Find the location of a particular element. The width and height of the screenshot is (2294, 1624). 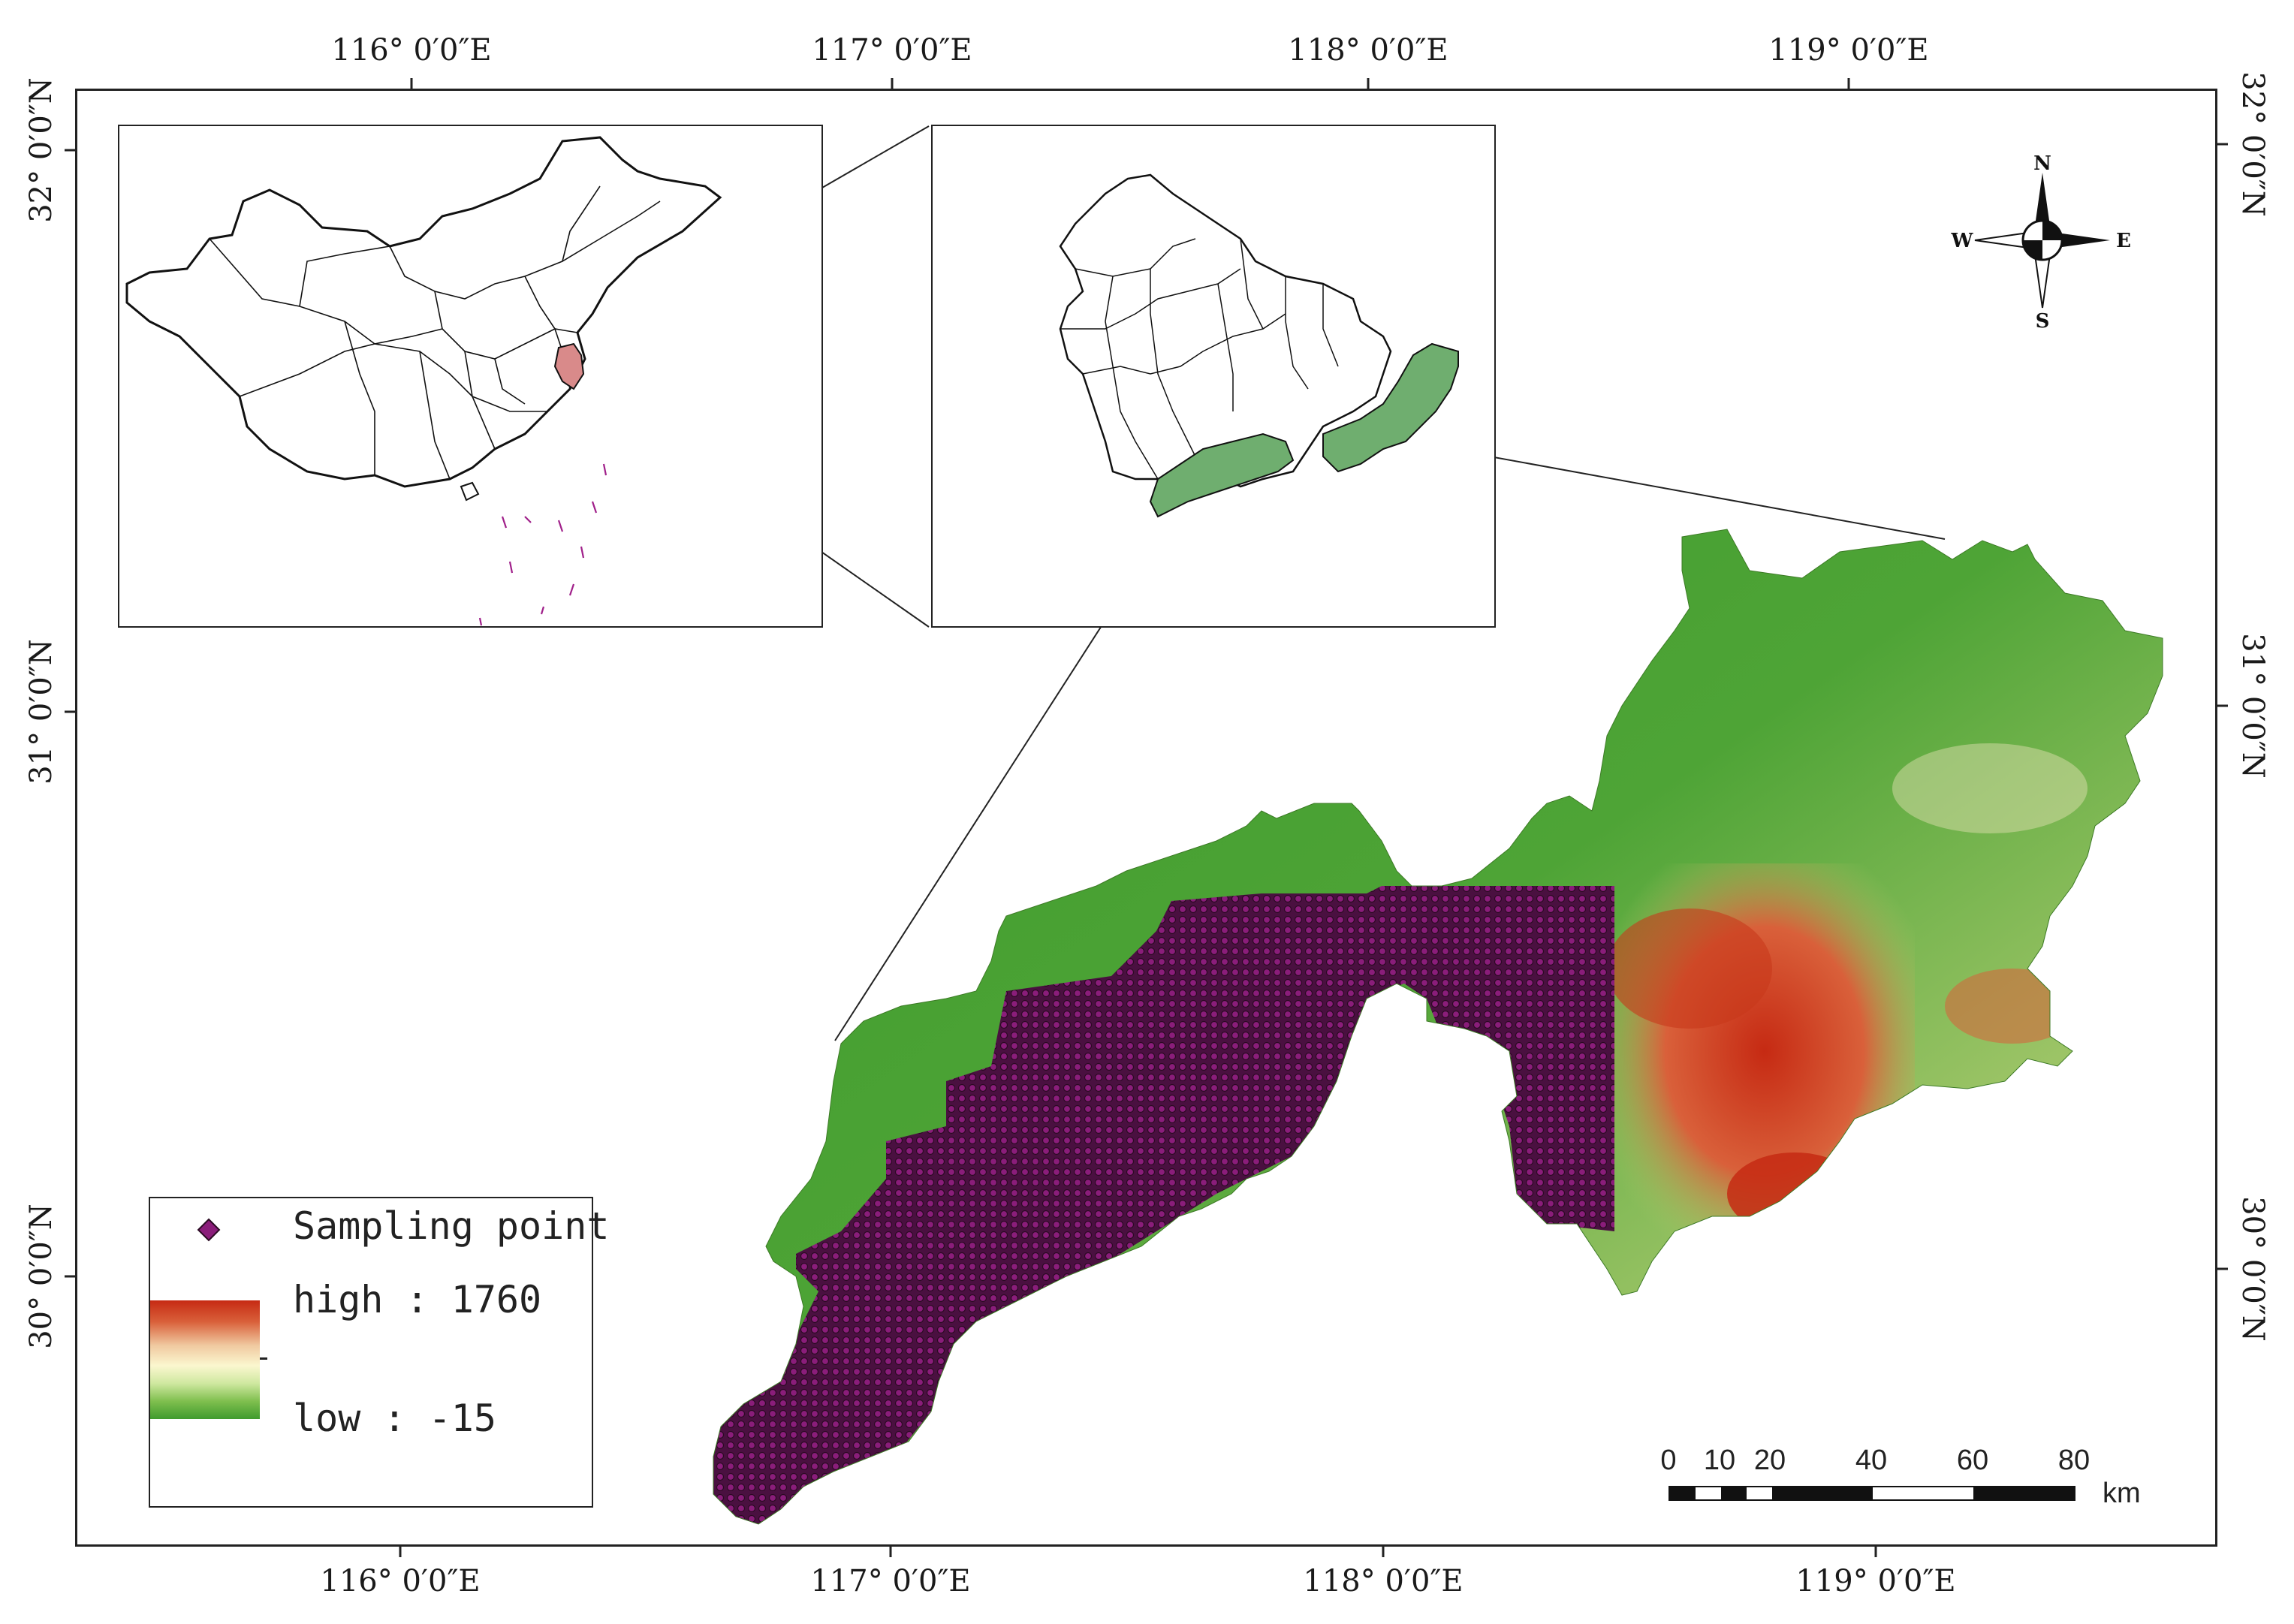

scalebar-label-20: 20 is located at coordinates (1770, 1460).